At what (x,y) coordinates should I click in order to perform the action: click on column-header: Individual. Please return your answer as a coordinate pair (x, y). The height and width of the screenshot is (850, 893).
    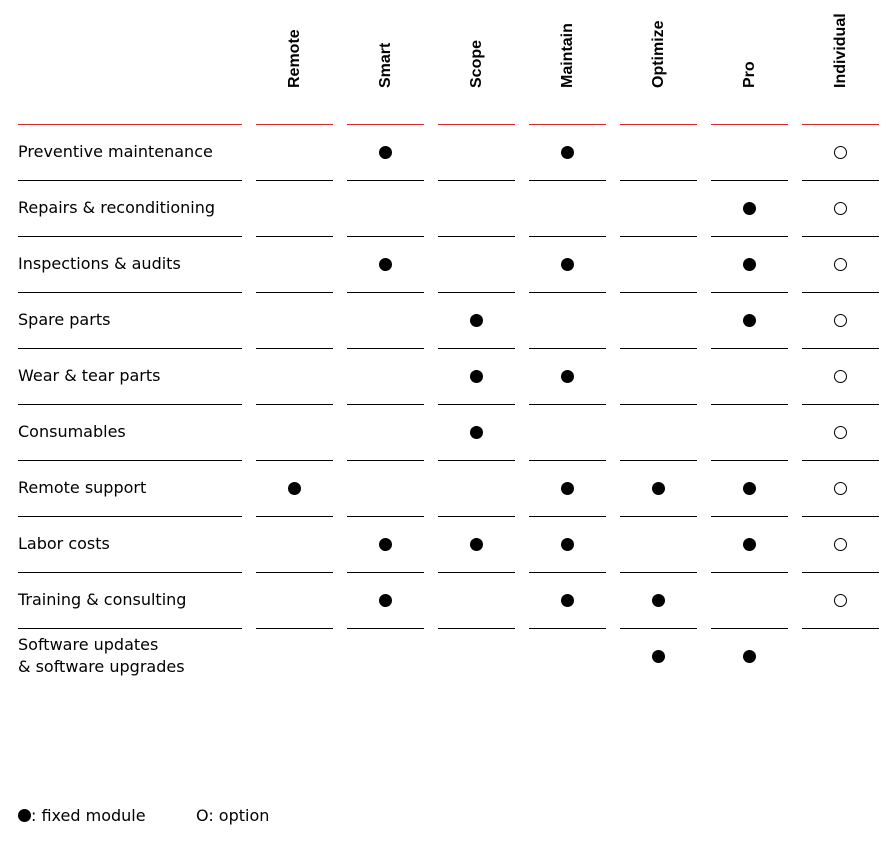
    Looking at the image, I should click on (840, 52).